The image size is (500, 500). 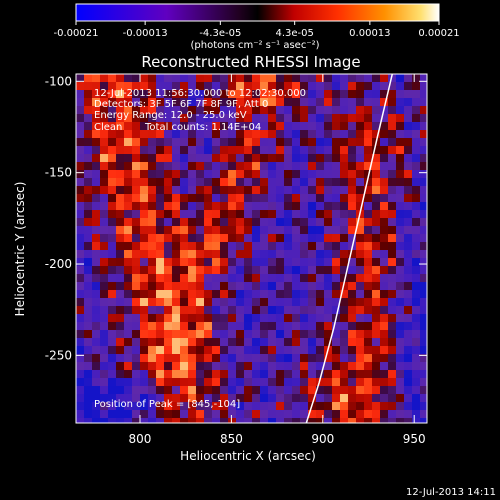 What do you see at coordinates (181, 104) in the screenshot?
I see `annotation-detectors: Detectors: 3F 5F 6F 7F 8F 9F, Att 0` at bounding box center [181, 104].